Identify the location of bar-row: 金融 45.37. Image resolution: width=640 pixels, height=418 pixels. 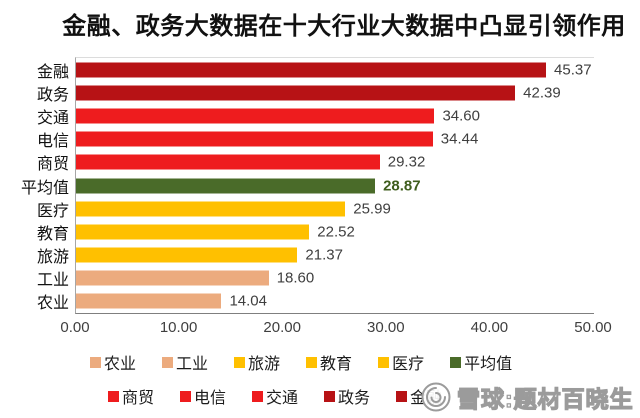
(315, 69).